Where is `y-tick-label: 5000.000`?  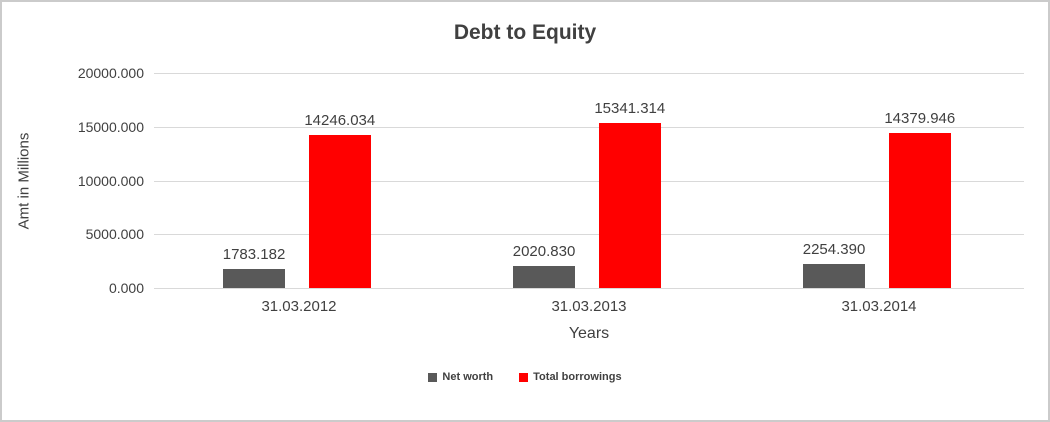 y-tick-label: 5000.000 is located at coordinates (114, 234).